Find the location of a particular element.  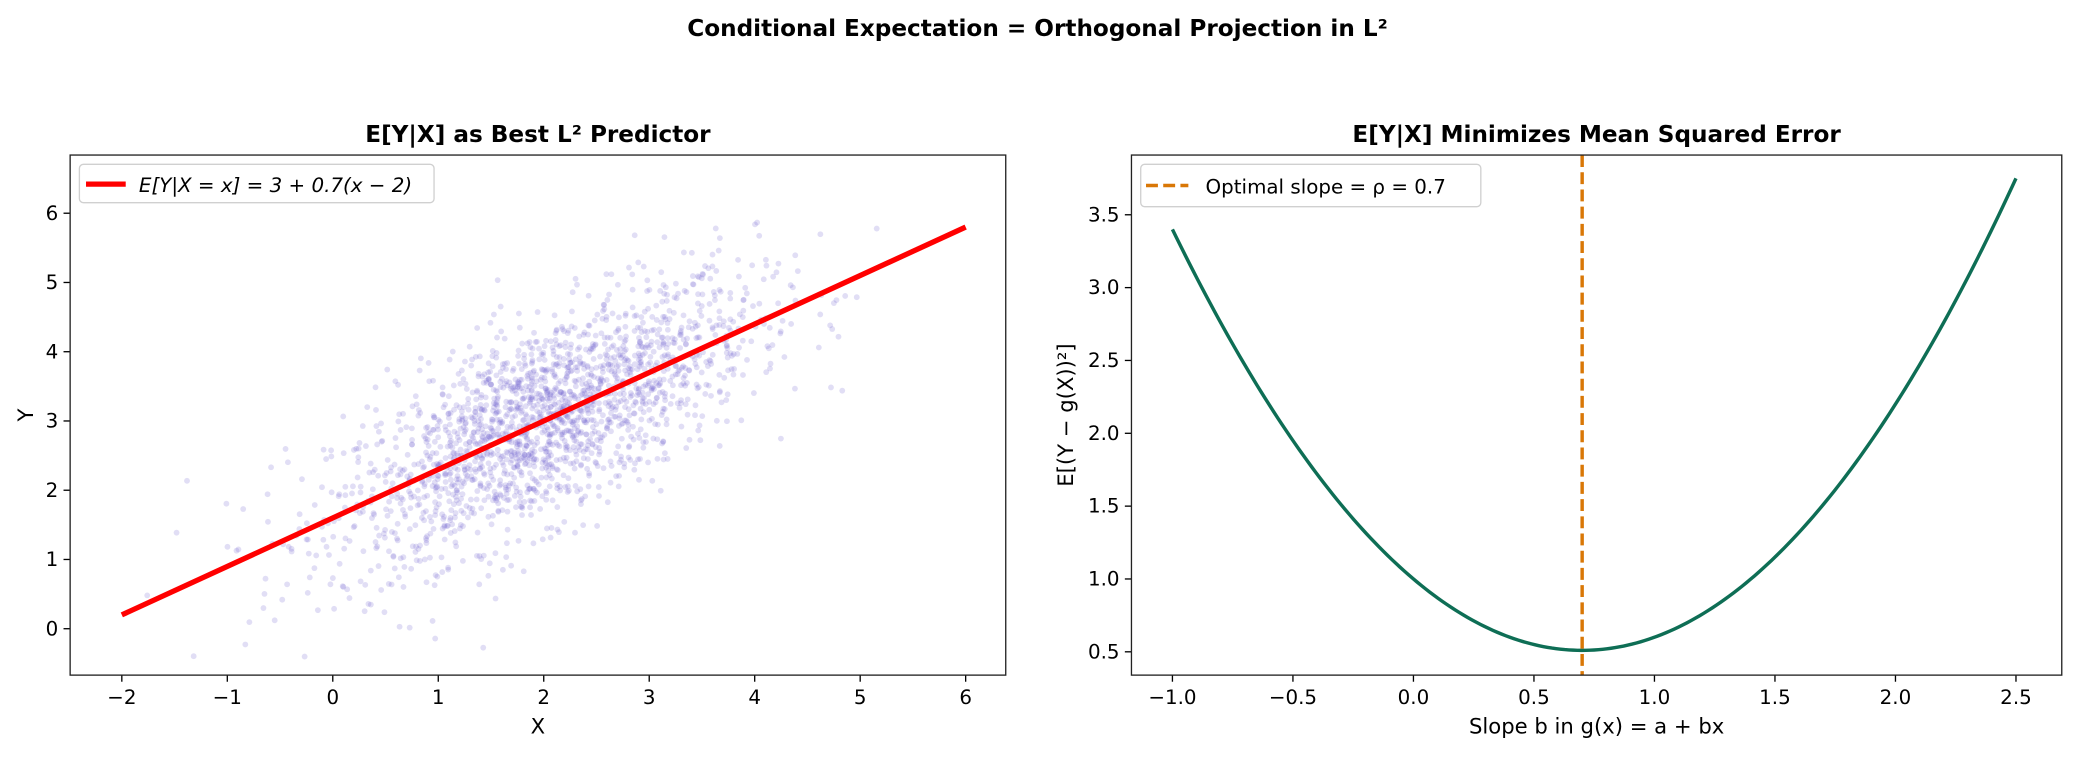

x-tick-label: 0 is located at coordinates (332, 697).